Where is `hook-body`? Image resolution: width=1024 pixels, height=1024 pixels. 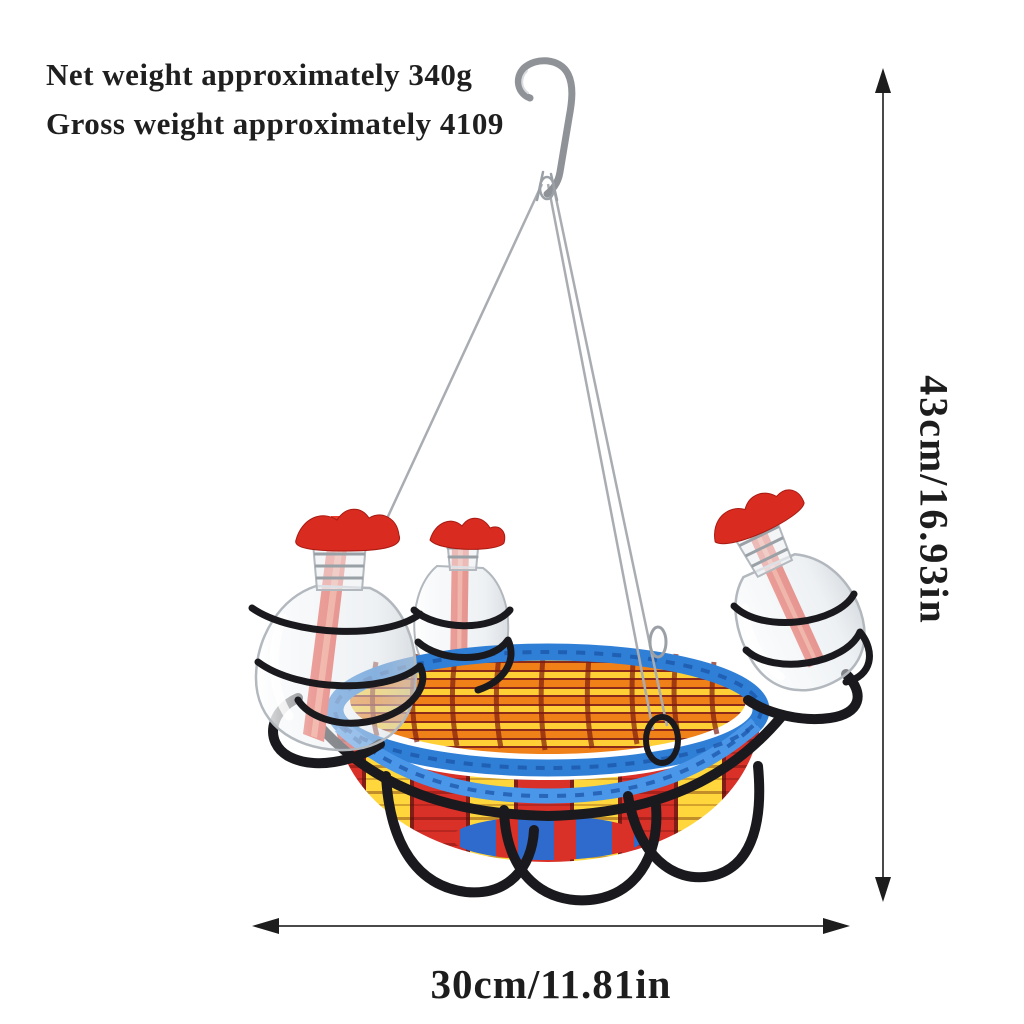 hook-body is located at coordinates (545, 127).